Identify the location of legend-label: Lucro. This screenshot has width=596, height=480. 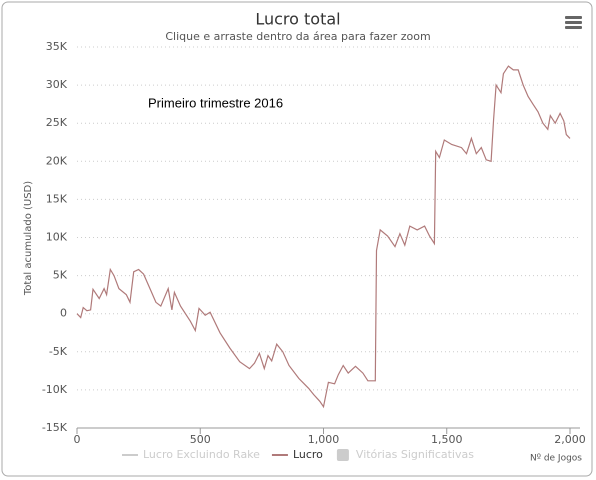
(308, 454).